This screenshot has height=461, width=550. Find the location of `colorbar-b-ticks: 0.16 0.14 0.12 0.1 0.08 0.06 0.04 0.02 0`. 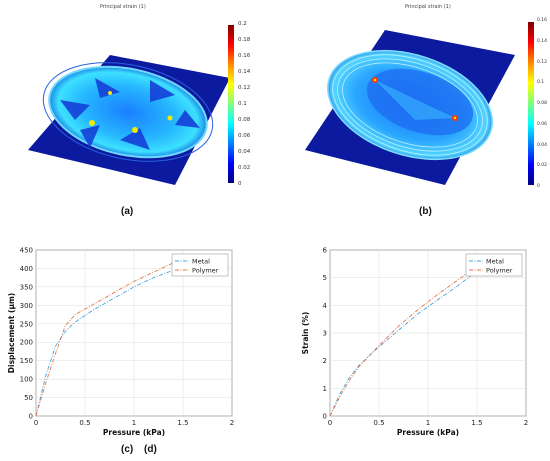

colorbar-b-ticks: 0.16 0.14 0.12 0.1 0.08 0.06 0.04 0.02 0 is located at coordinates (542, 103).